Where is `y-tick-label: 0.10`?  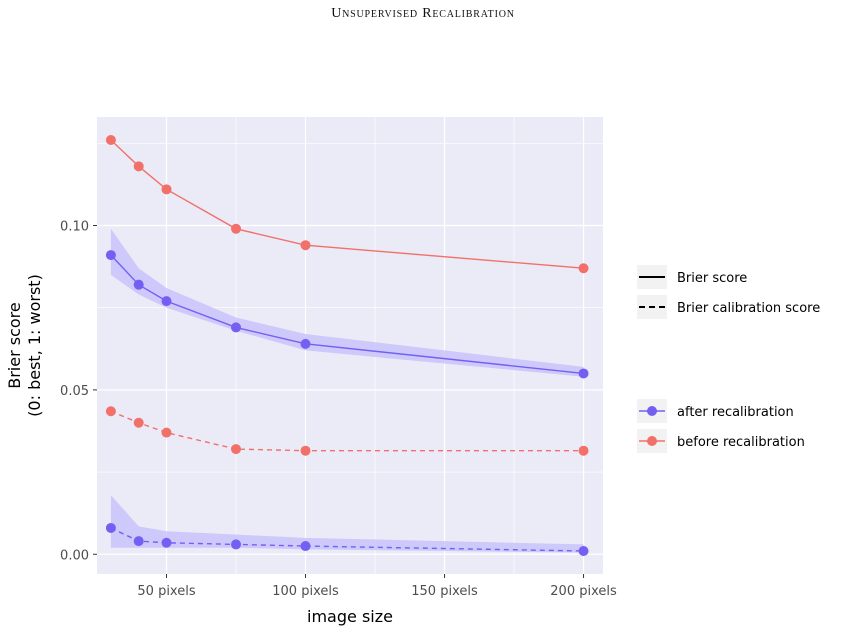 y-tick-label: 0.10 is located at coordinates (74, 226).